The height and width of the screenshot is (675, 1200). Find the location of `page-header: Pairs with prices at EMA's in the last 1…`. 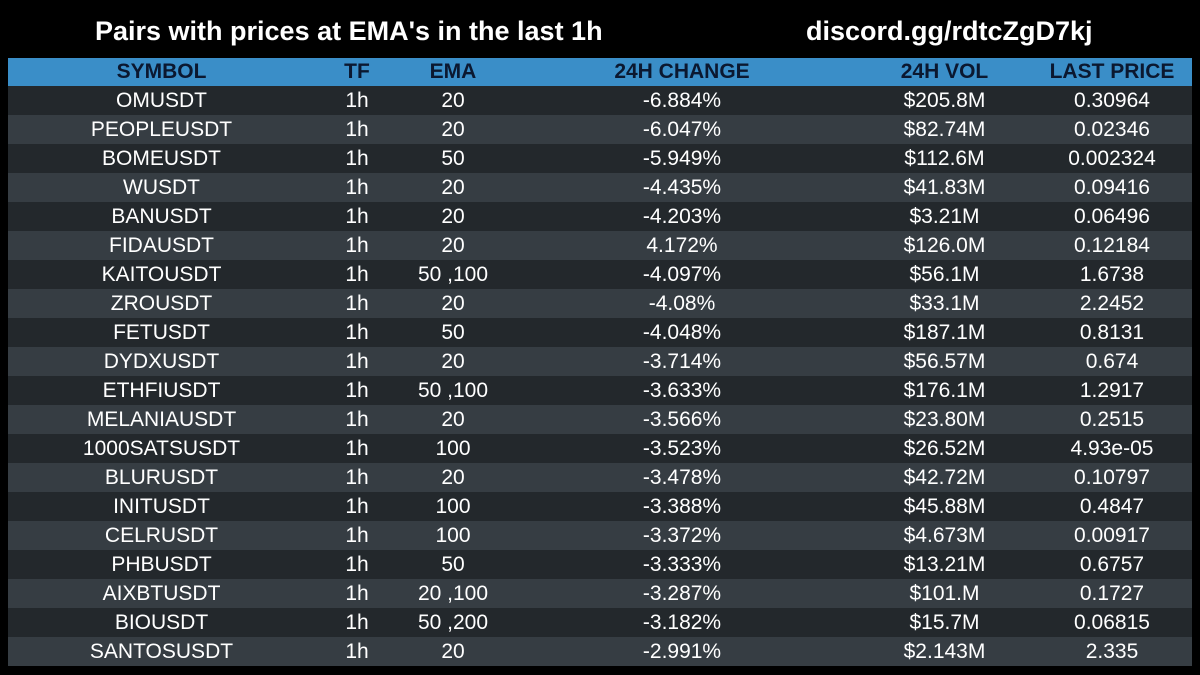

page-header: Pairs with prices at EMA's in the last 1… is located at coordinates (600, 29).